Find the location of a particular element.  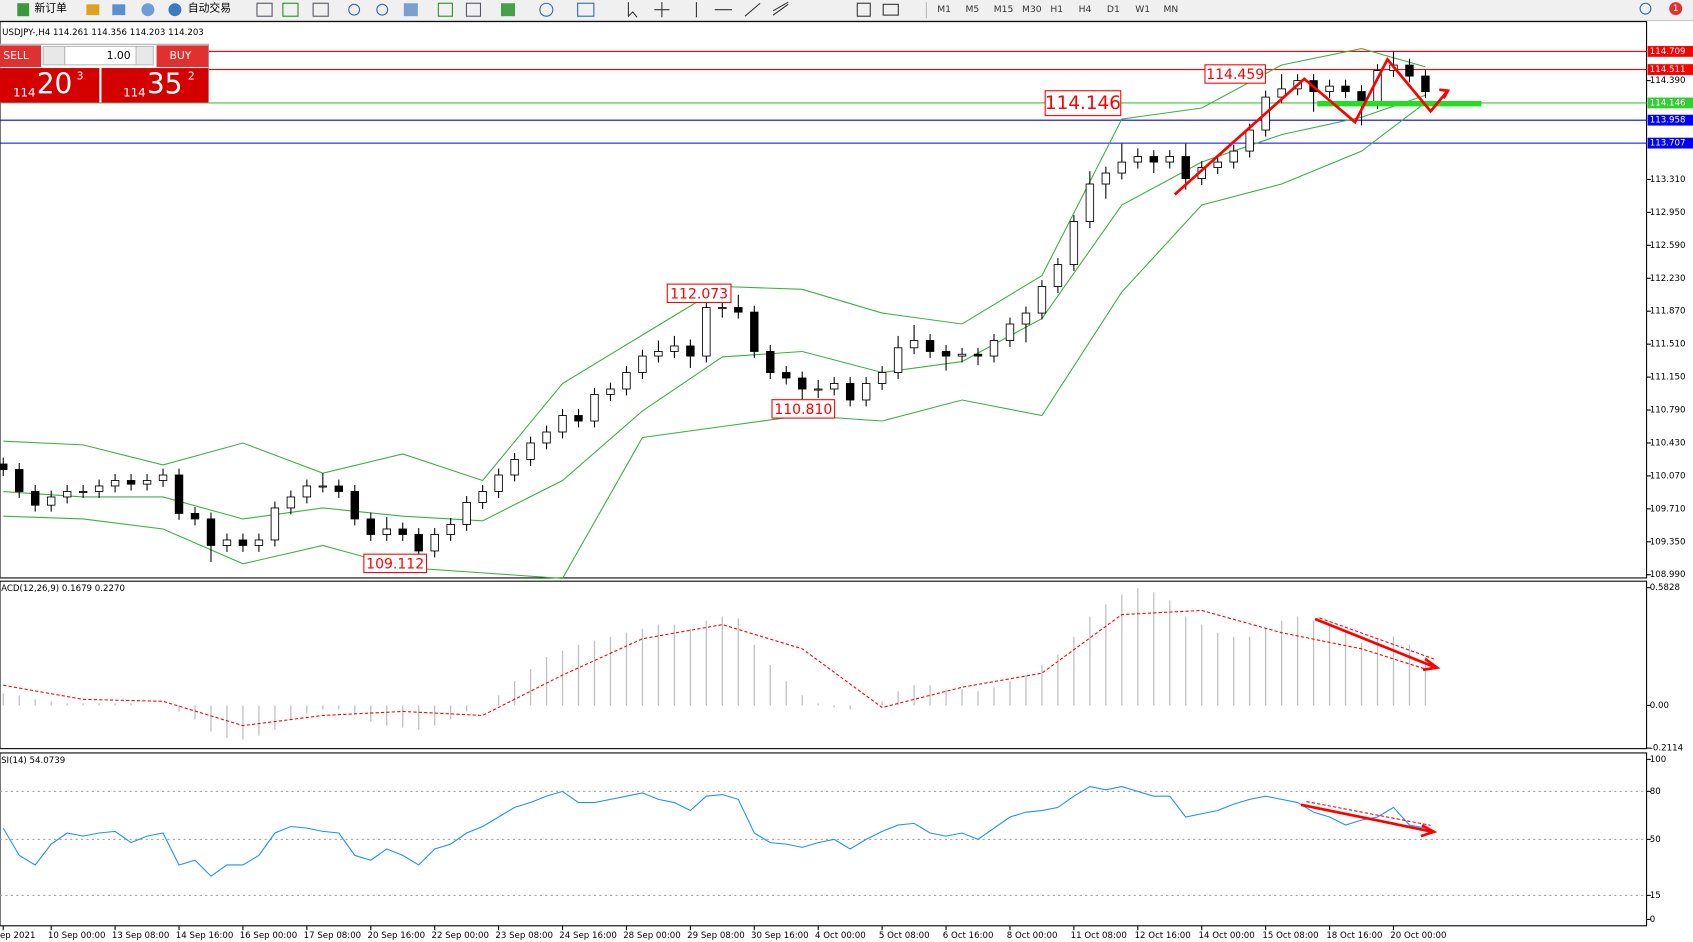

auto-trading-button: 自动交易 is located at coordinates (199, 9).